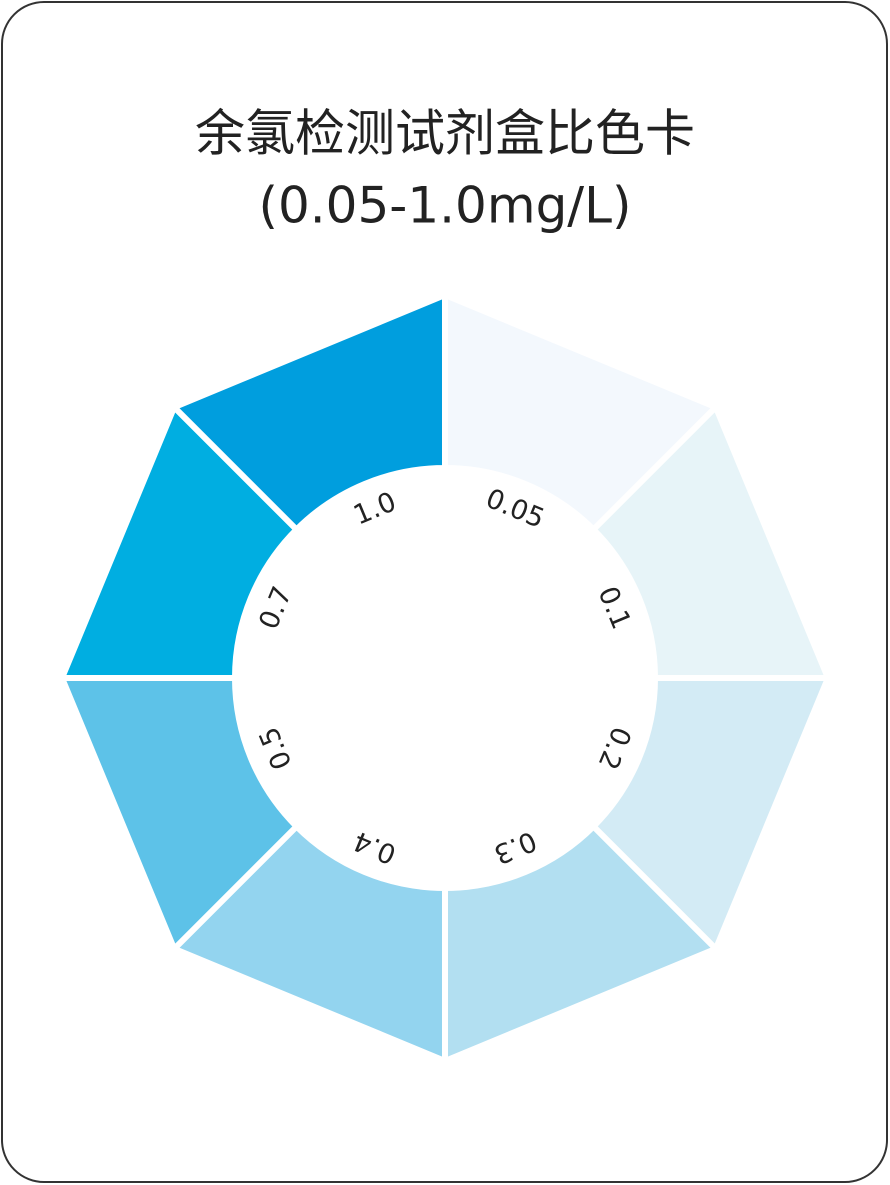  Describe the element at coordinates (444, 206) in the screenshot. I see `subtitle: (0.05-1.0mg/L)` at that location.